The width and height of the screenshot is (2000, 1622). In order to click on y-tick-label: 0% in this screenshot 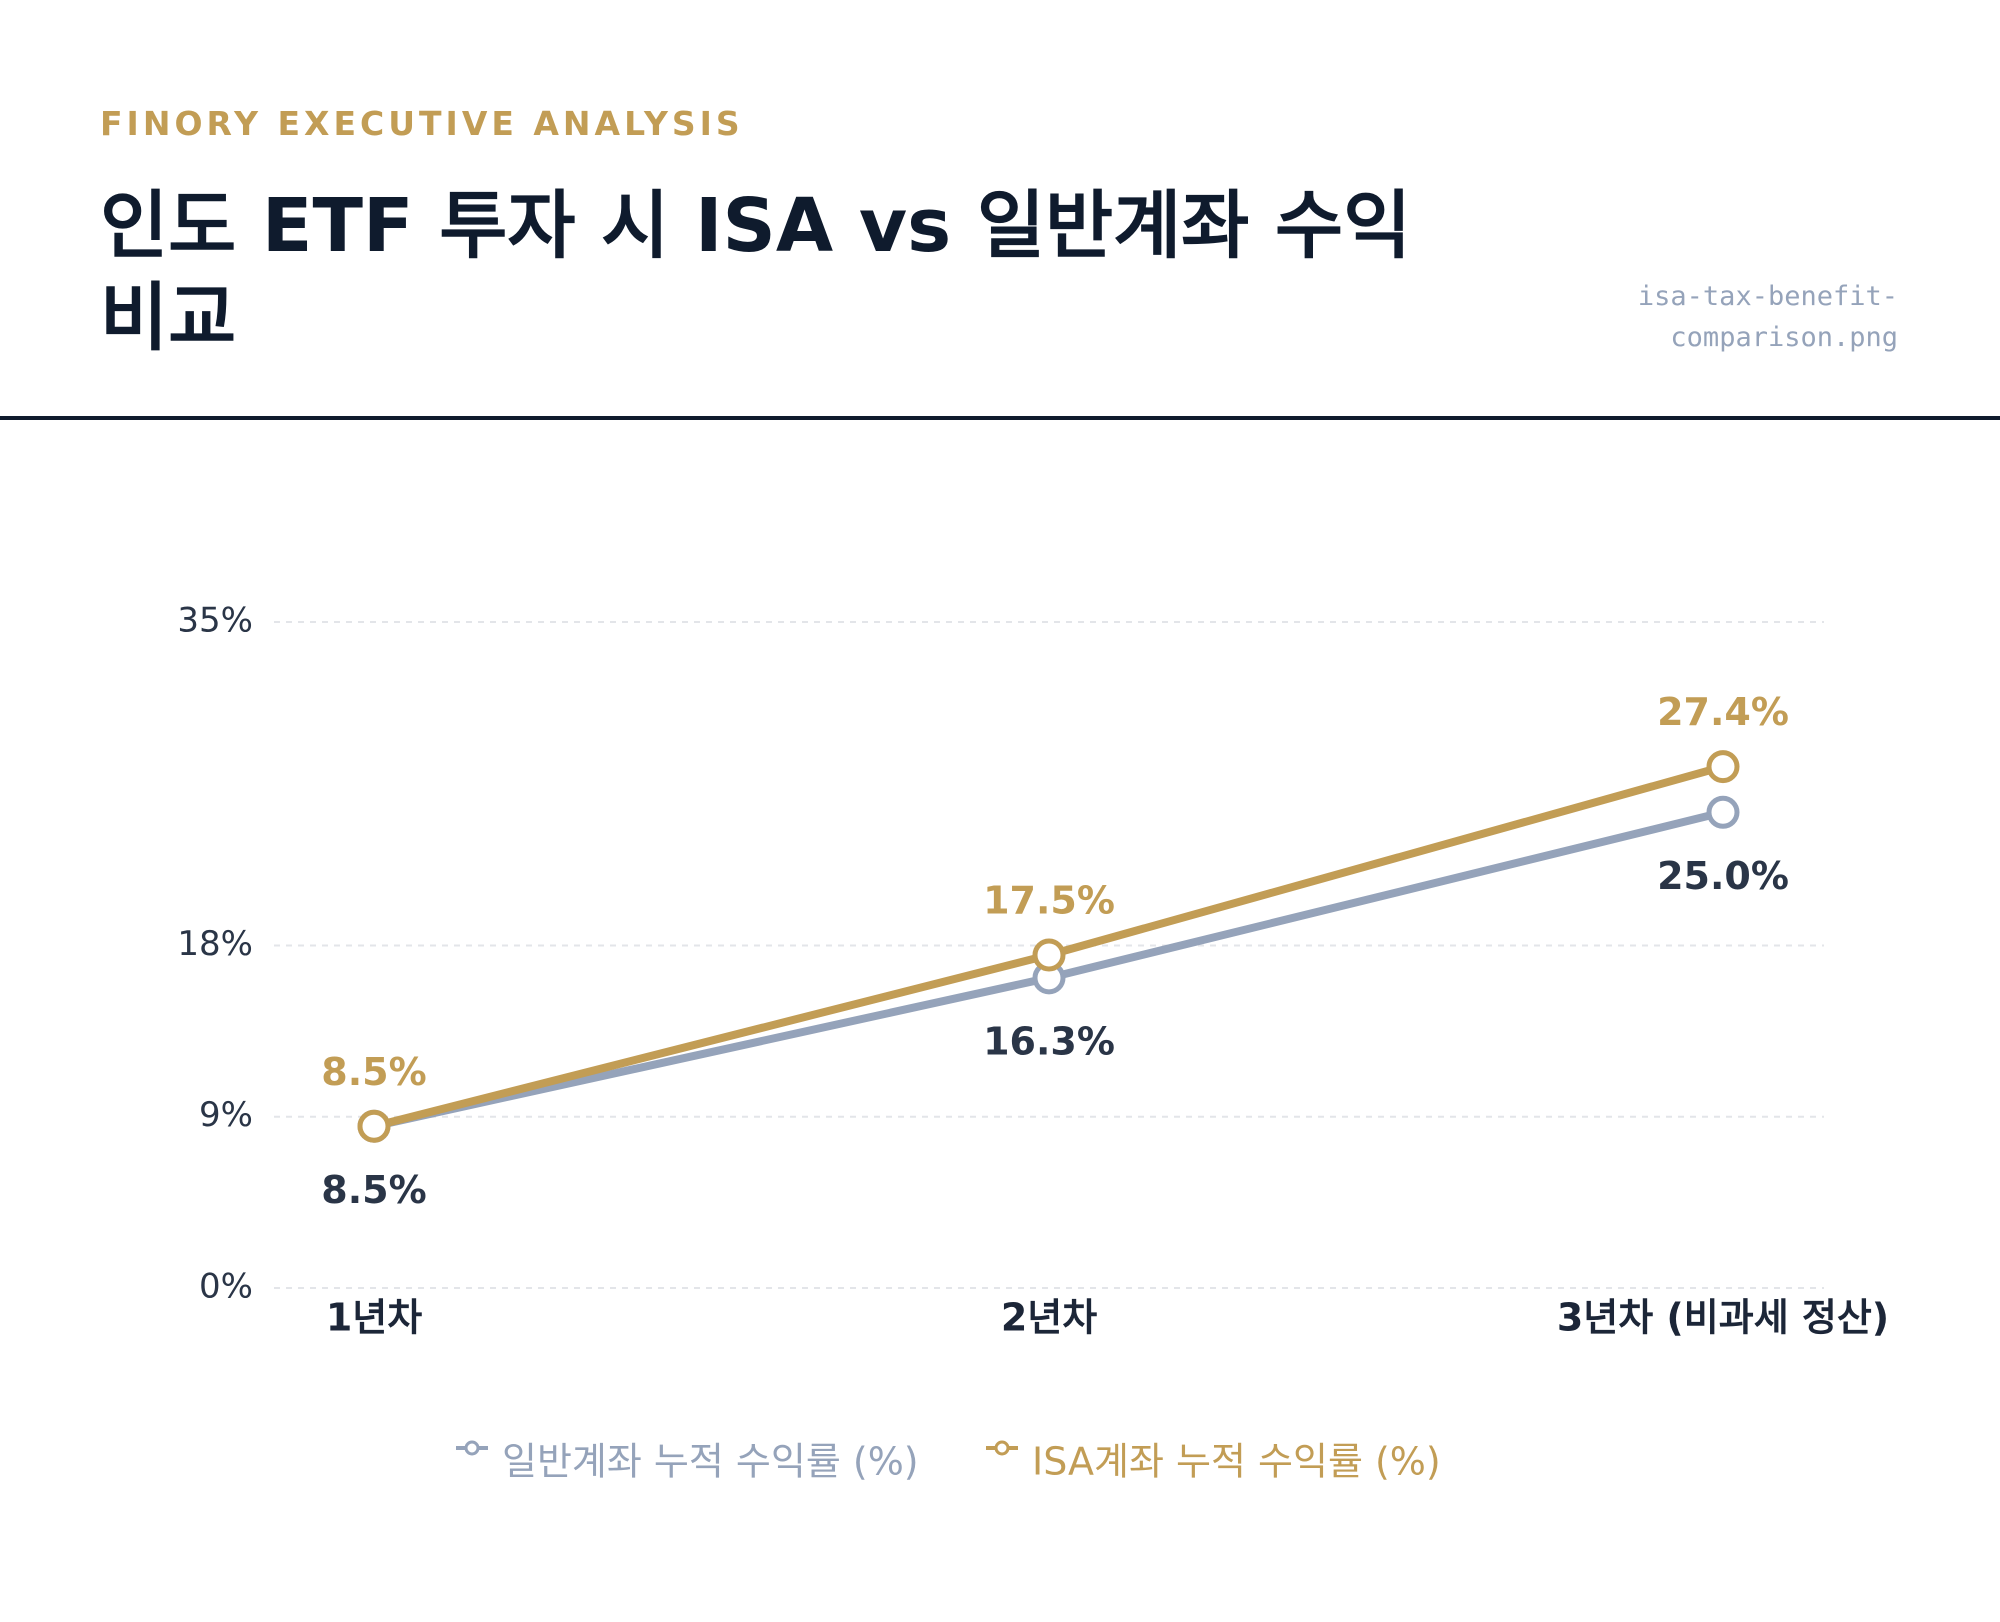, I will do `click(226, 1287)`.